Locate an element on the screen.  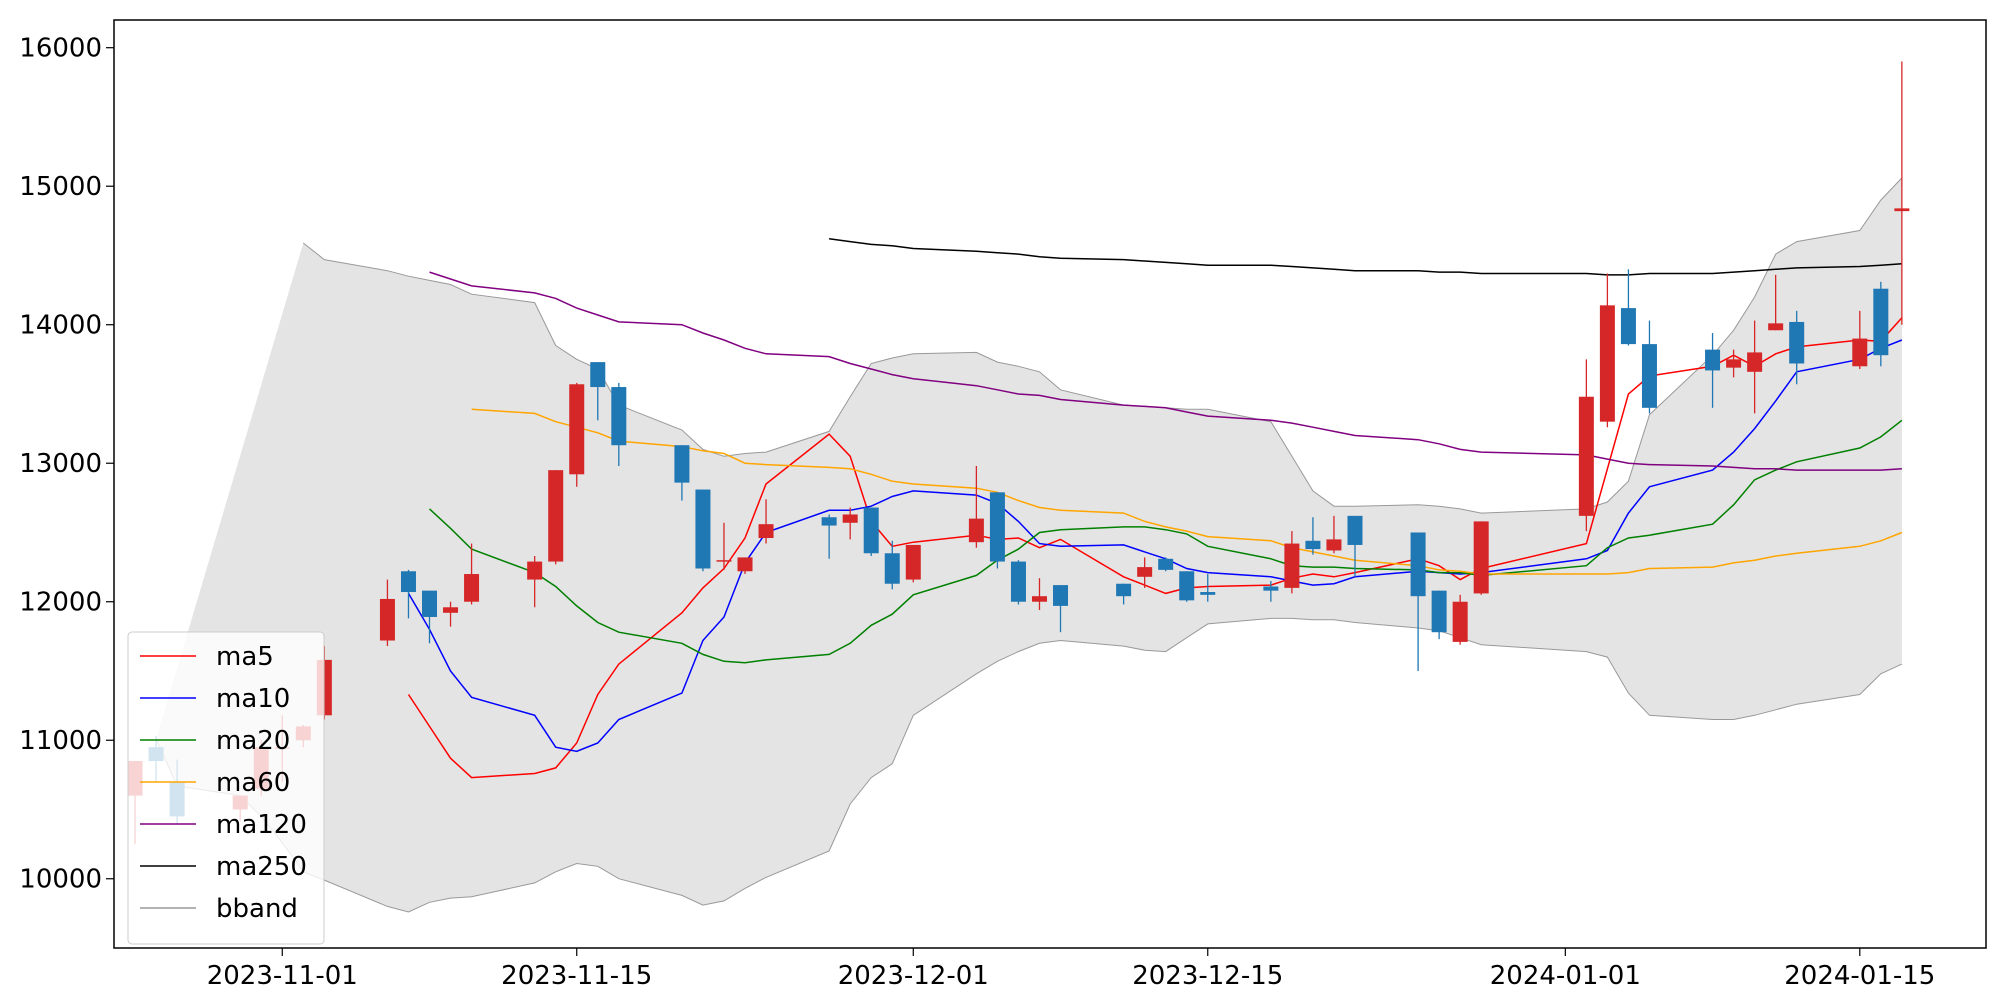
x-tick-label: 2023-12-01 is located at coordinates (913, 976).